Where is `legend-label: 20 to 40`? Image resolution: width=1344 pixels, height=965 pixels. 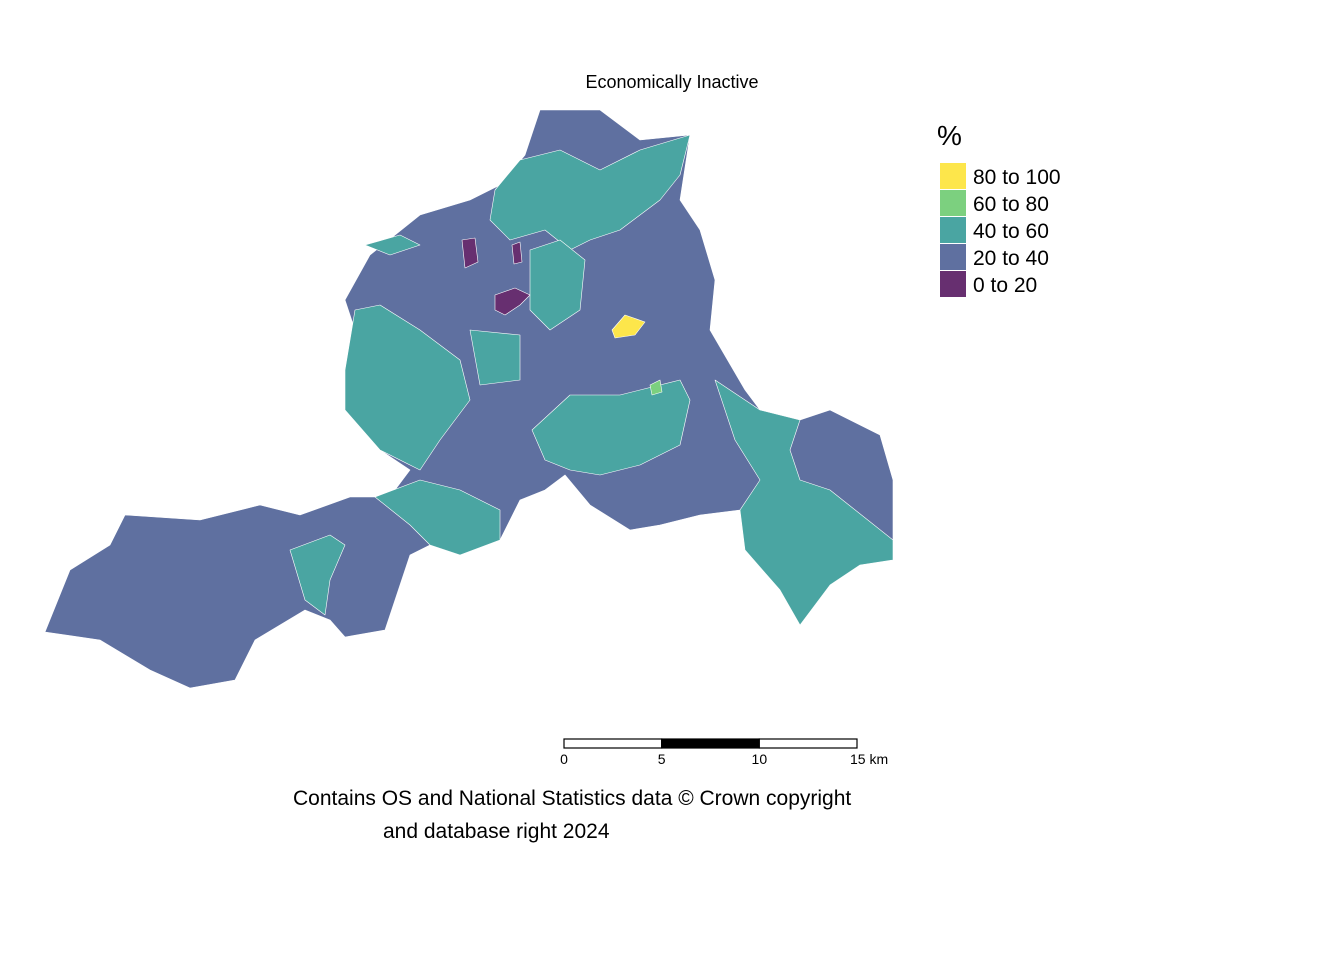 legend-label: 20 to 40 is located at coordinates (1011, 258).